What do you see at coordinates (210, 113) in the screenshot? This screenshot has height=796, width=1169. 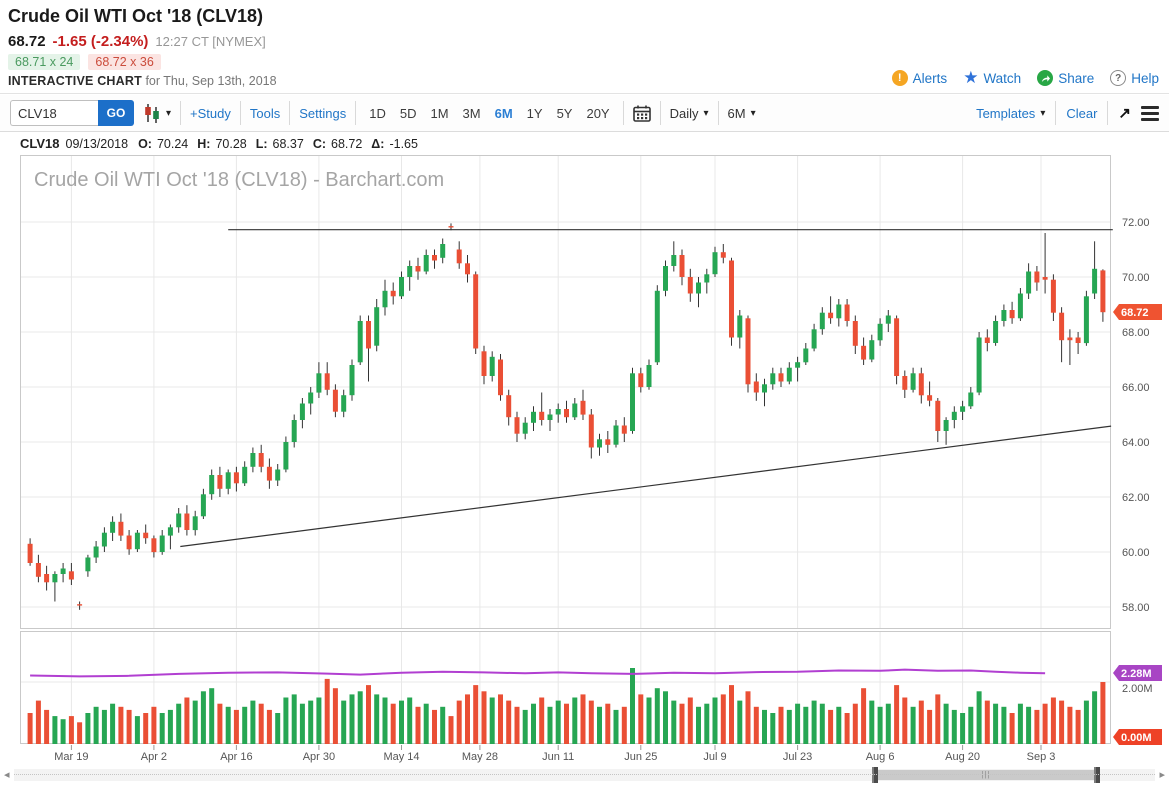 I see `add-study-button: +Study` at bounding box center [210, 113].